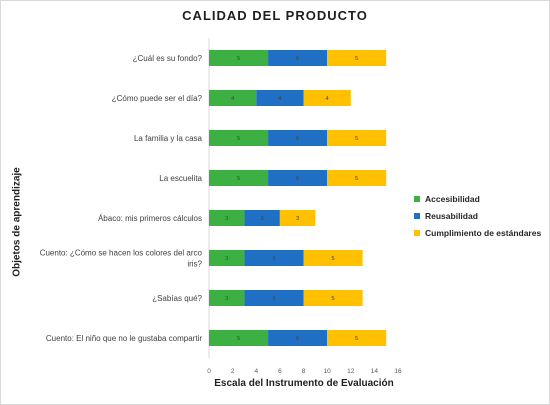  I want to click on x-tick-label: 16, so click(398, 371).